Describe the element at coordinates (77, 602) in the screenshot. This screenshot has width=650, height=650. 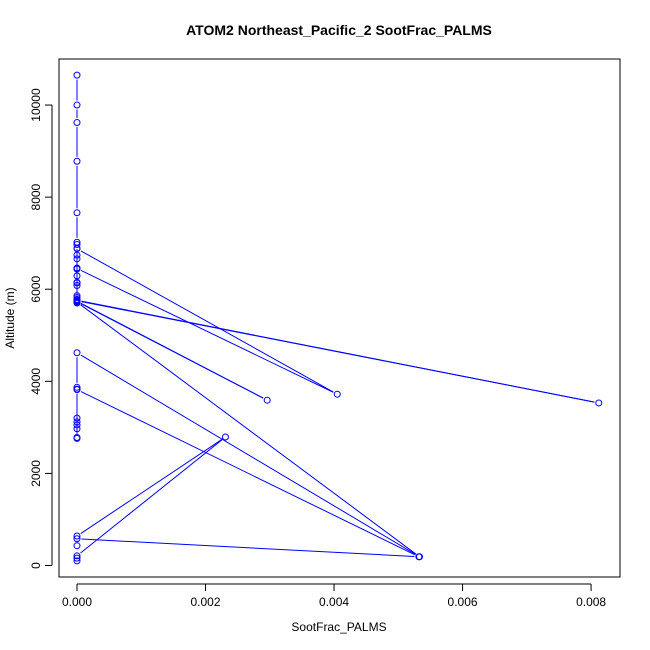
I see `x-tick-label: 0.000` at that location.